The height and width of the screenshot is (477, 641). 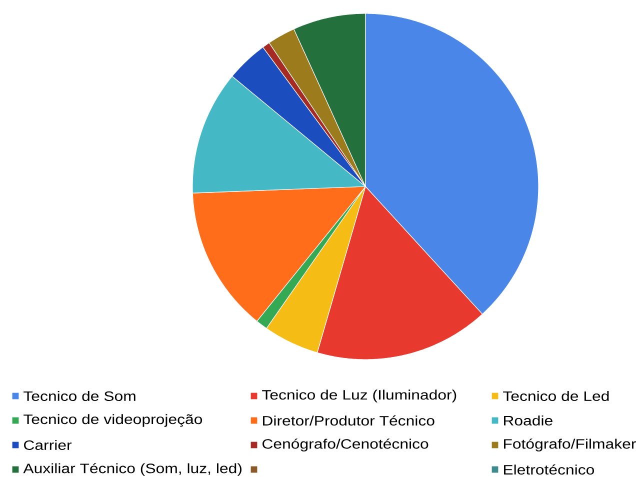 I want to click on legend-label: Roadie, so click(x=528, y=421).